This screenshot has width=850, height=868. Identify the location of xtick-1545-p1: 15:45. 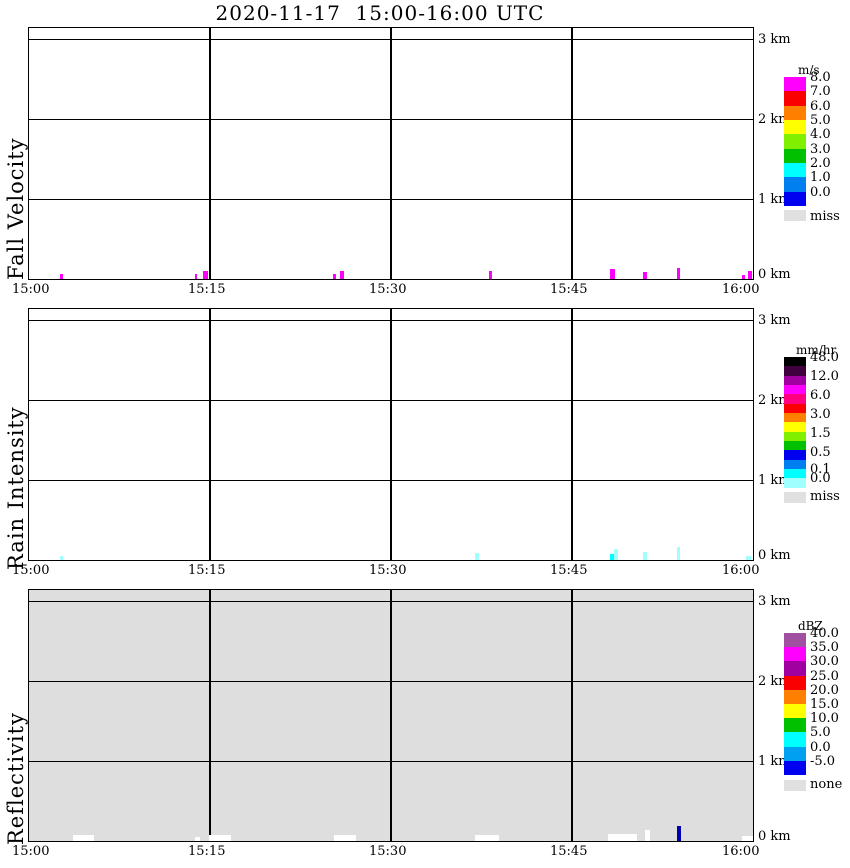
(569, 570).